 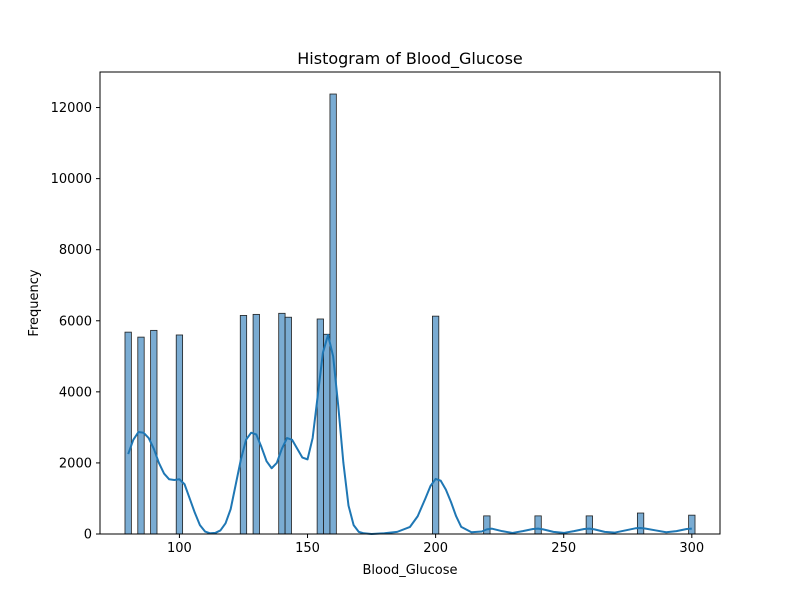 I want to click on y-tick-label: 4000, so click(x=75, y=392).